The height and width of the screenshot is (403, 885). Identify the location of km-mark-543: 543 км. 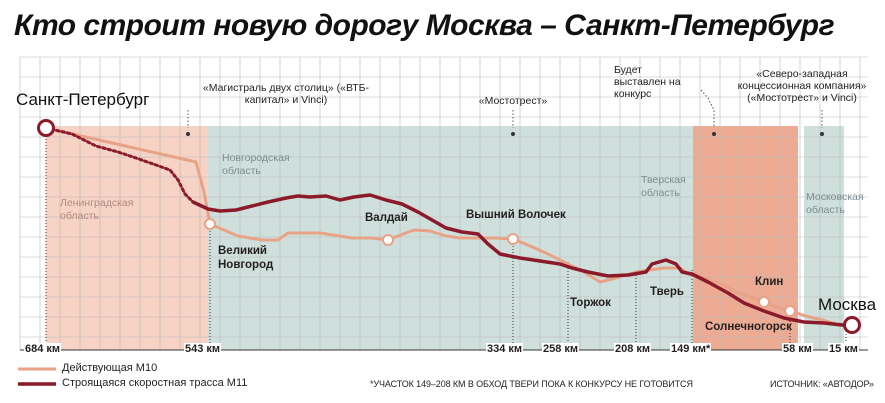
(203, 349).